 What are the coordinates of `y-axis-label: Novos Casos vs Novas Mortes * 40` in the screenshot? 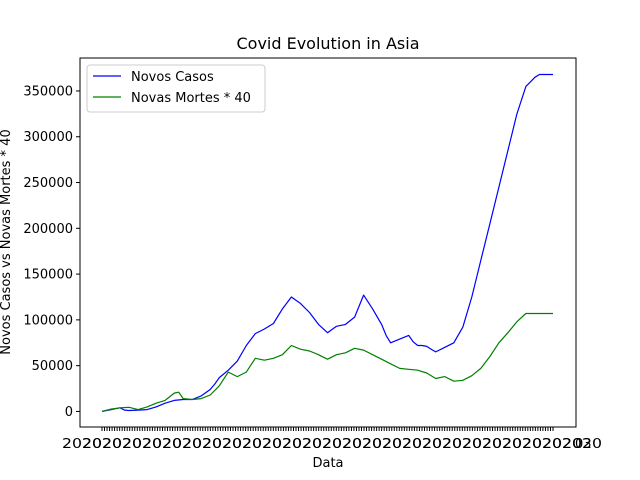 It's located at (7, 241).